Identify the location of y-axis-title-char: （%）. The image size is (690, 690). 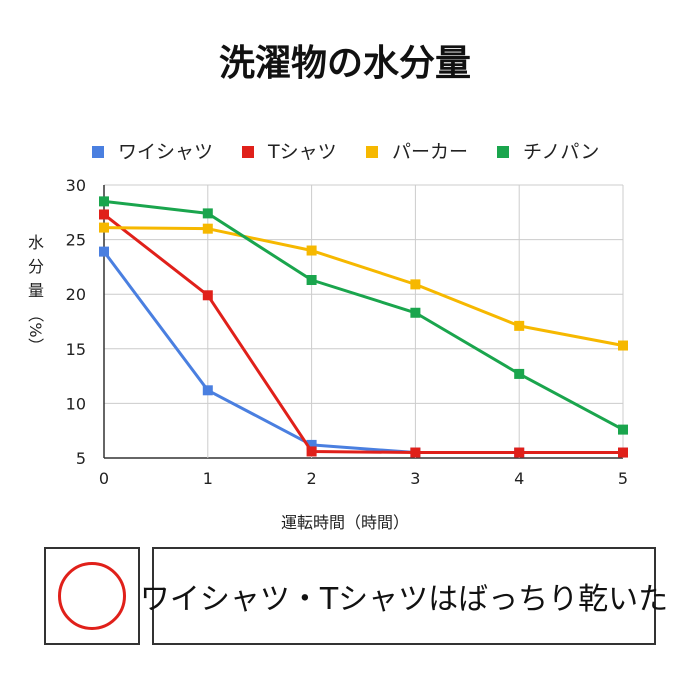
(35, 329).